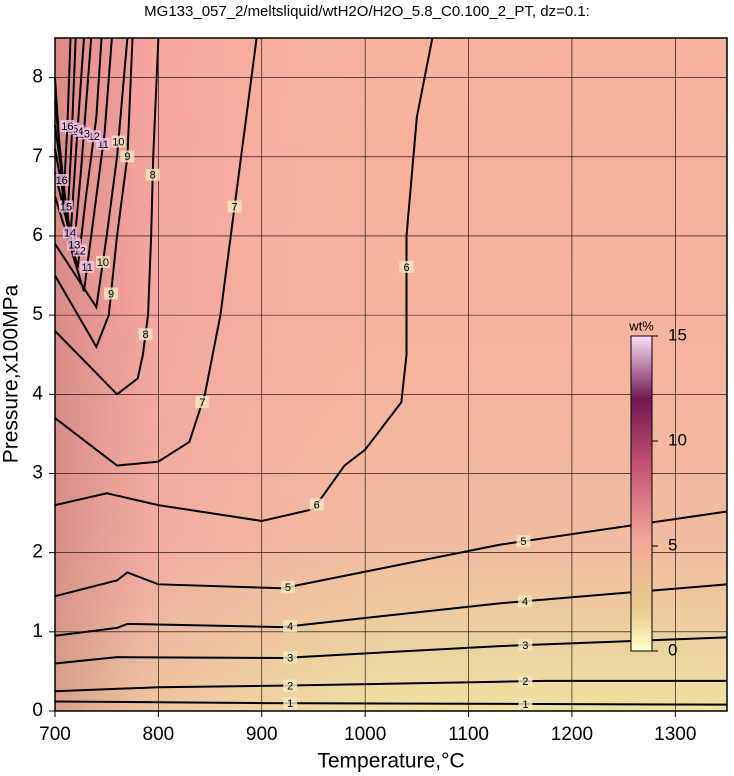 Image resolution: width=734 pixels, height=776 pixels. What do you see at coordinates (11, 373) in the screenshot?
I see `y-axis-label: Pressure,x100MPa` at bounding box center [11, 373].